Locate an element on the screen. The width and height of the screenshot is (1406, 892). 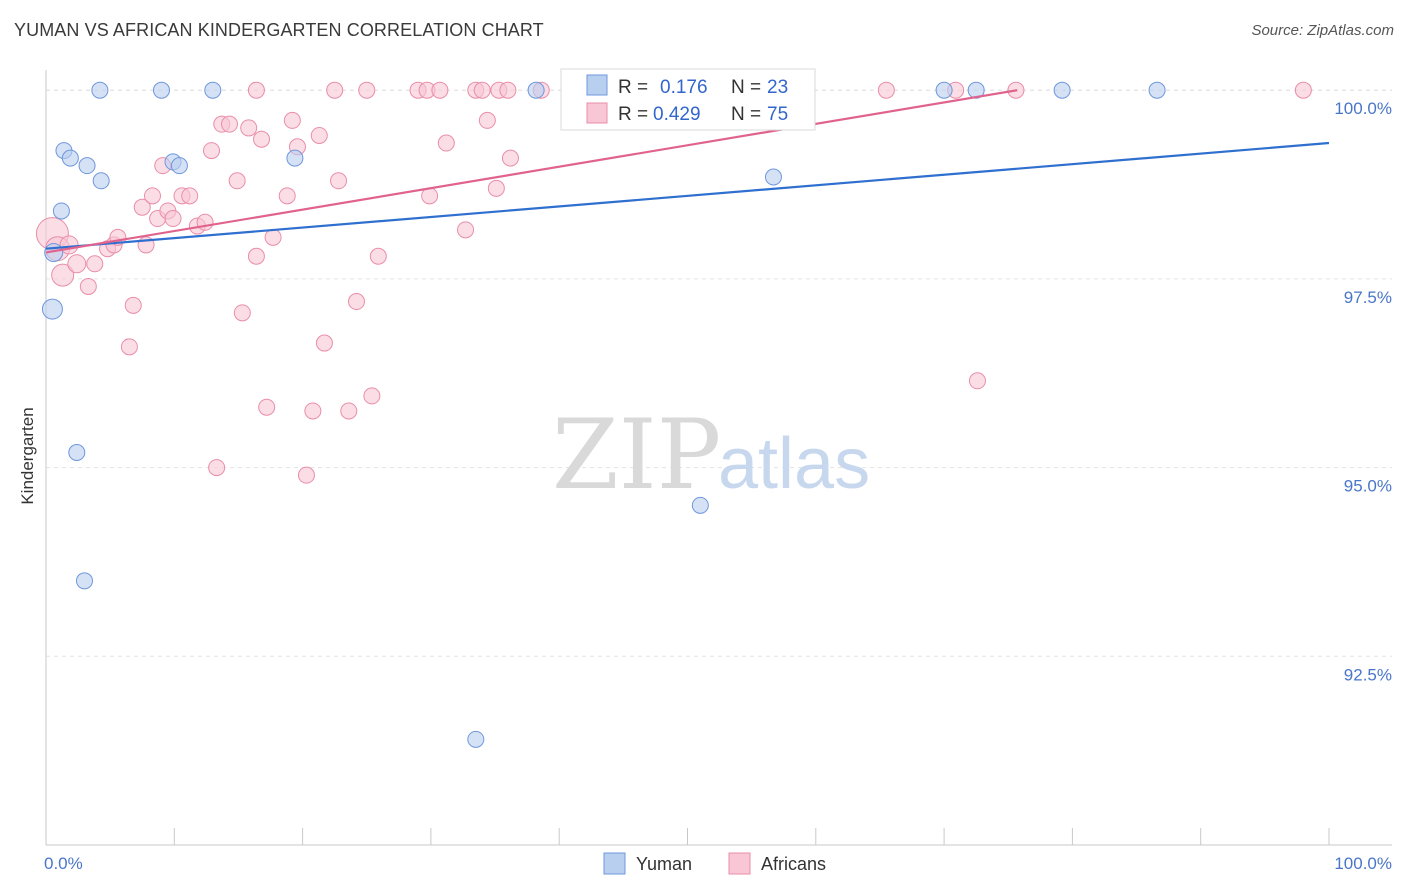
y-tick-label-0: 100.0% is located at coordinates (1363, 108).